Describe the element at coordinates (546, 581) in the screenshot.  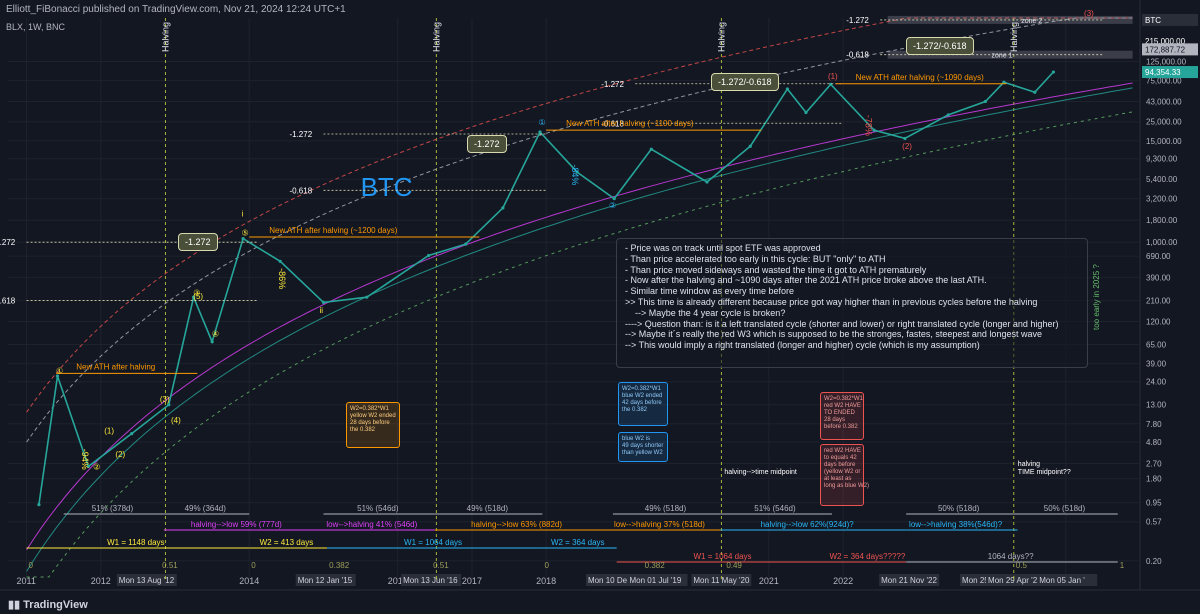
I see `x-tick-label: 2018` at that location.